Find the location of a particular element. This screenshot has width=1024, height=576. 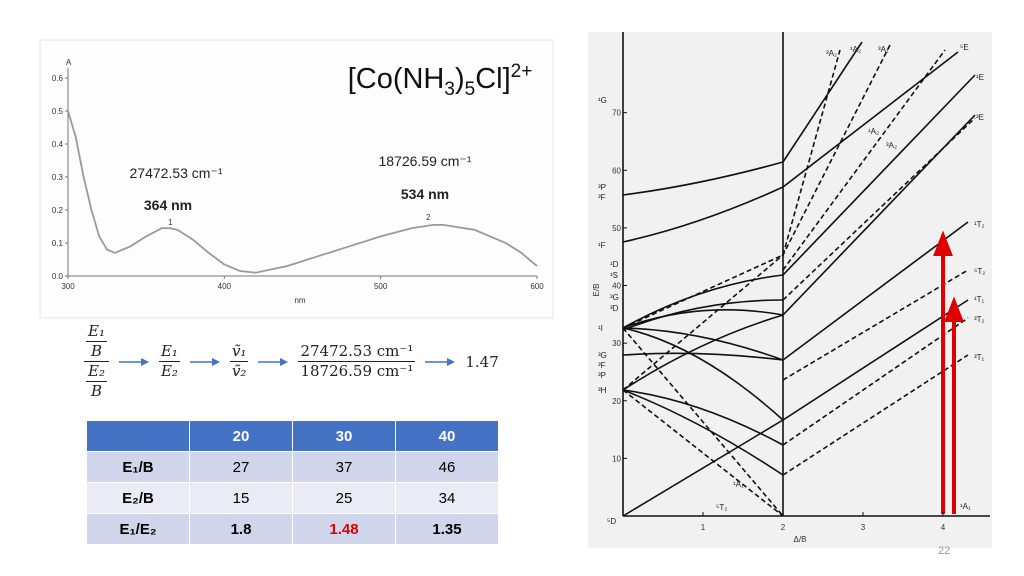

x-tick-label: 3 is located at coordinates (863, 527).